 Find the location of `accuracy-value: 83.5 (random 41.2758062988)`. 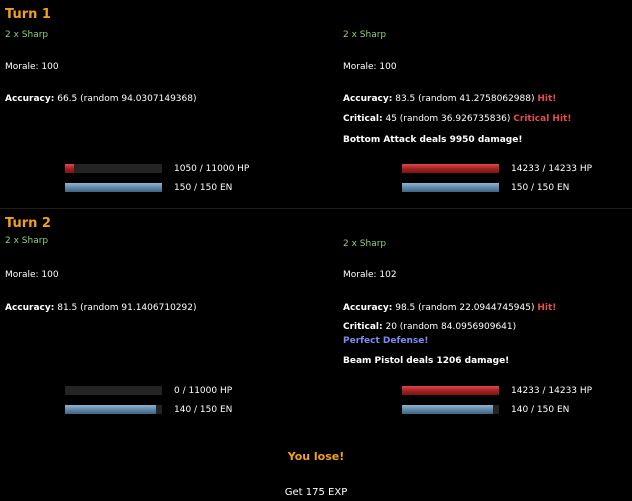

accuracy-value: 83.5 (random 41.2758062988) is located at coordinates (465, 99).